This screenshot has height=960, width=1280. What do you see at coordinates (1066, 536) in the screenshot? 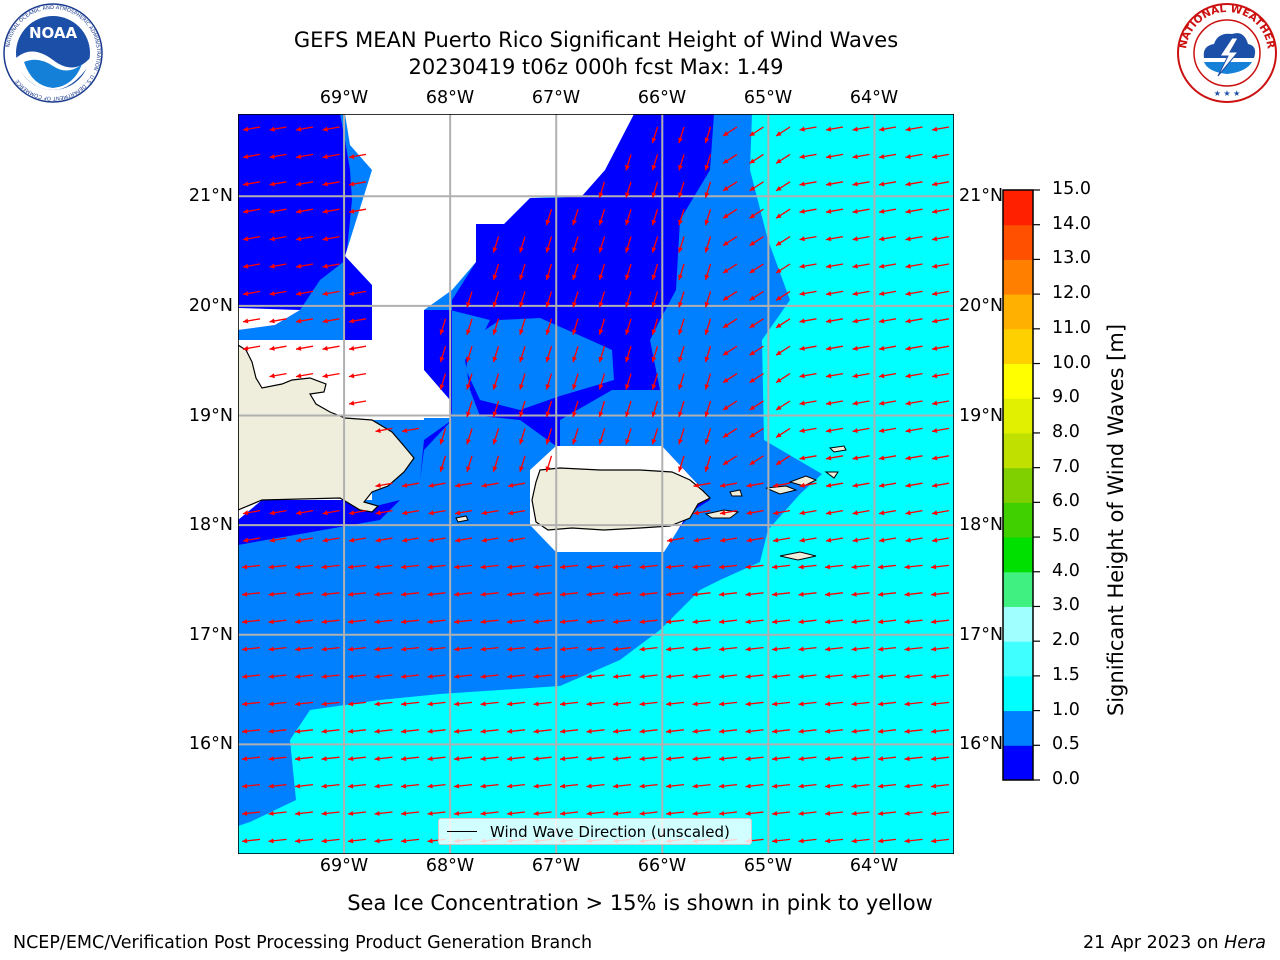
I see `colorbar-tick-label: 5.0` at bounding box center [1066, 536].